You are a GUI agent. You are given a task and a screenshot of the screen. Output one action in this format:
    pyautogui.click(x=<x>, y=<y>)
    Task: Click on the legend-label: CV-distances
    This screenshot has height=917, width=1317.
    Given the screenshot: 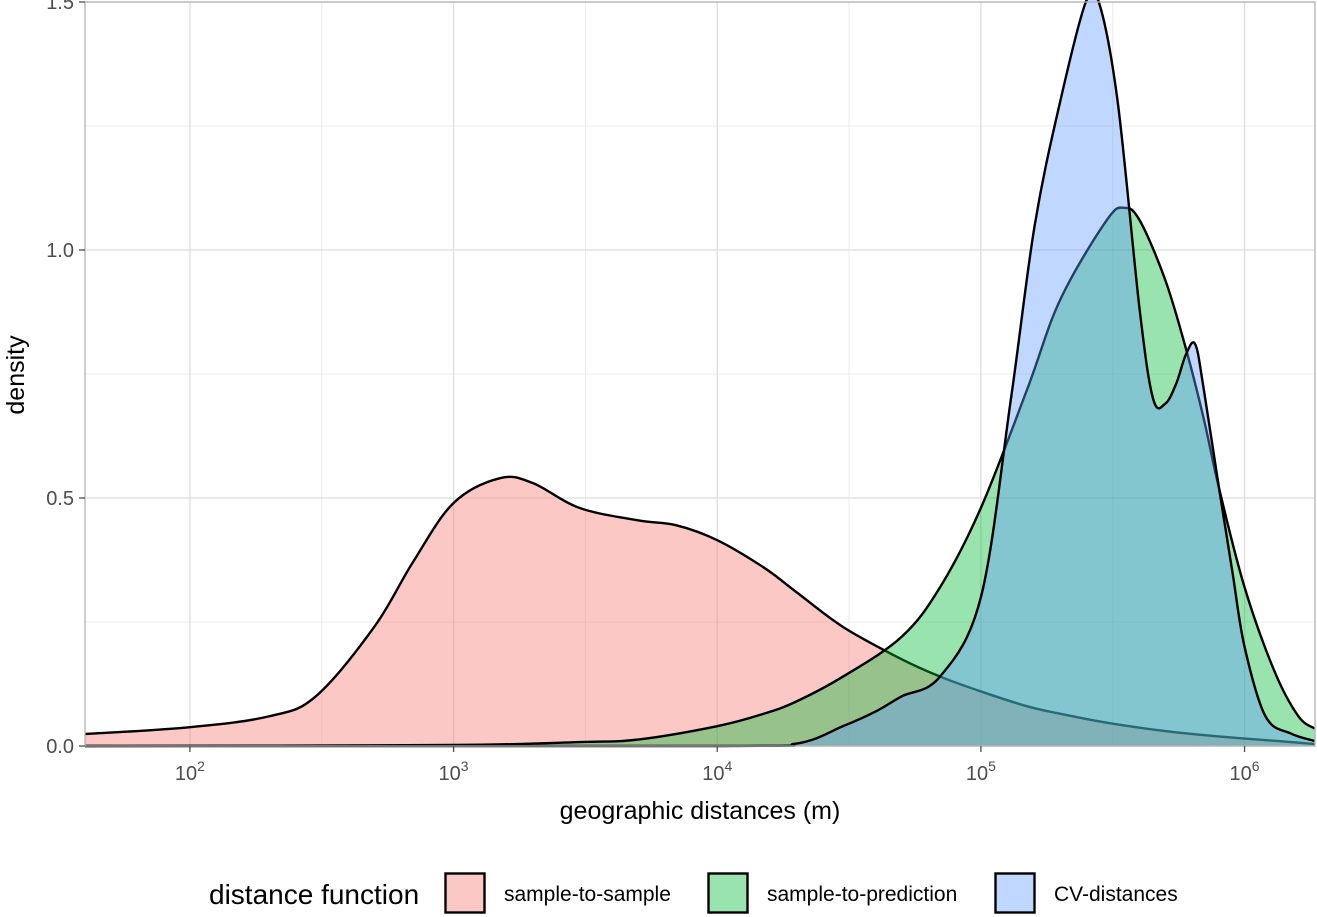 What is the action you would take?
    pyautogui.click(x=1116, y=894)
    